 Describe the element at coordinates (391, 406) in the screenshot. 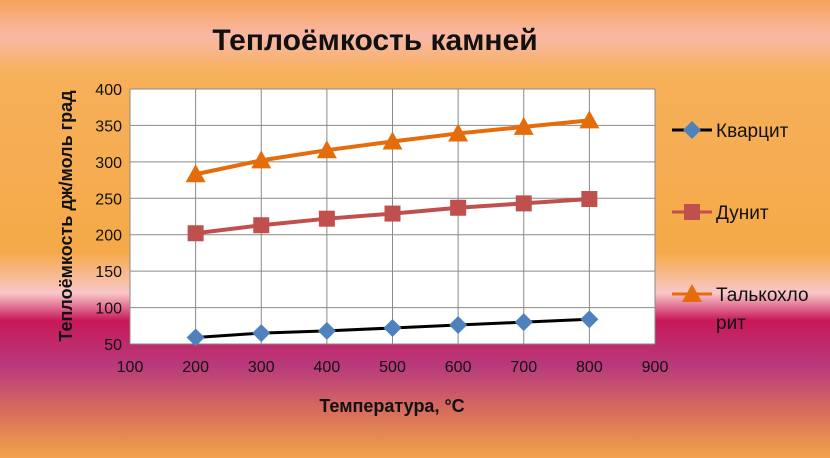

I see `x-axis-label: Температура, °С` at that location.